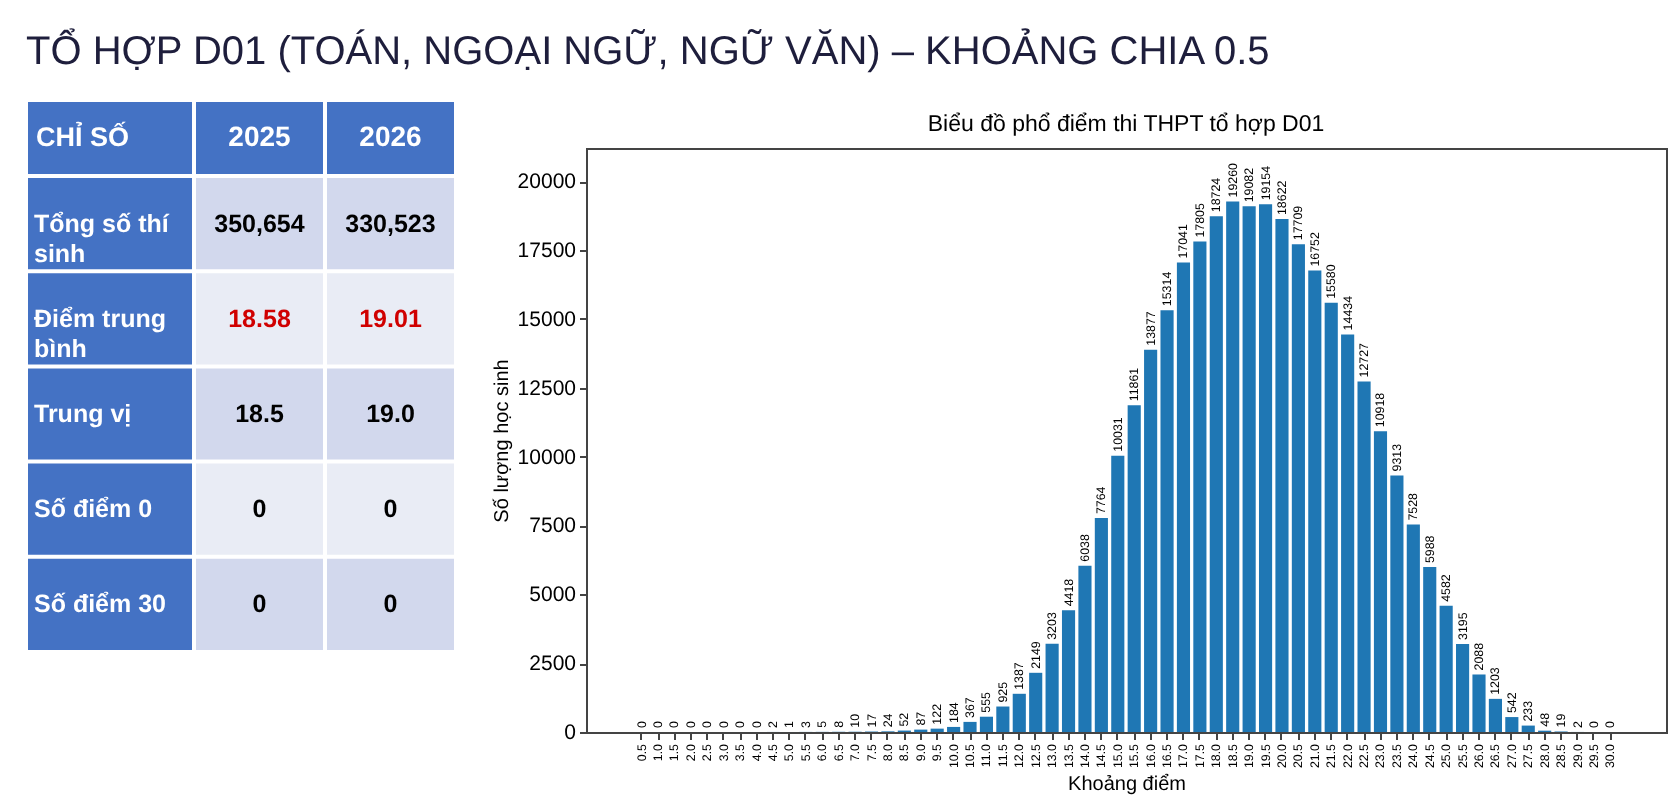 Image resolution: width=1680 pixels, height=812 pixels. Describe the element at coordinates (93, 509) in the screenshot. I see `category-label: Số điểm 0` at that location.